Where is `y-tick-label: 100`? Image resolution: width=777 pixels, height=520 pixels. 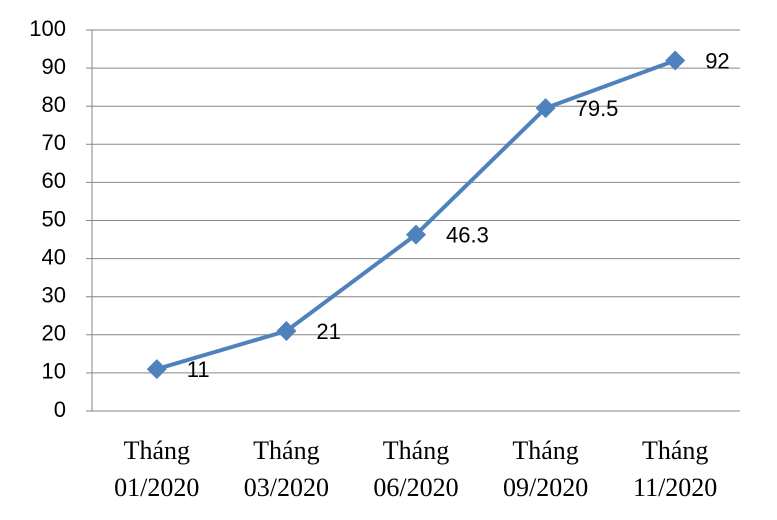
y-tick-label: 100 is located at coordinates (47, 28).